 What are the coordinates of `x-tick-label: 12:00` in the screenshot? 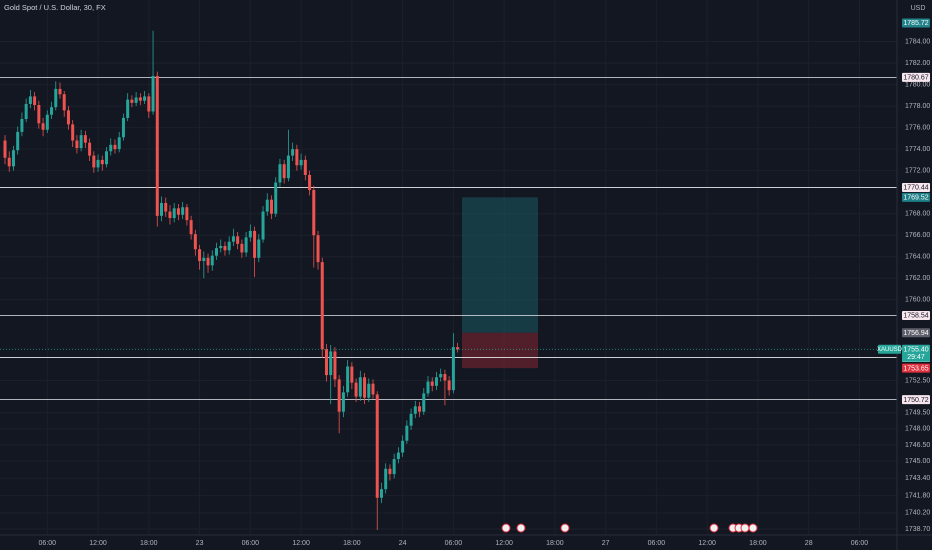 It's located at (98, 543).